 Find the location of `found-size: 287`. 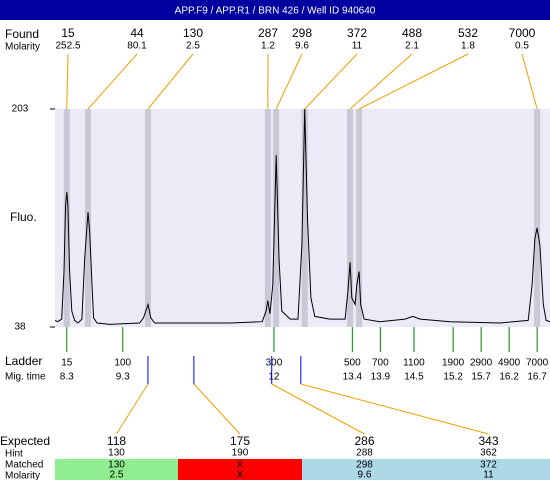

found-size: 287 is located at coordinates (268, 33).